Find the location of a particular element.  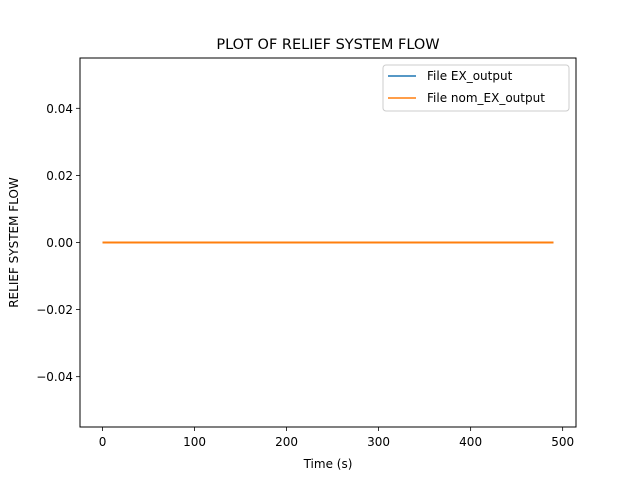

y-axis-ticks: 0.04 0.02 0.00 −0.02 −0.04 is located at coordinates (58, 243).